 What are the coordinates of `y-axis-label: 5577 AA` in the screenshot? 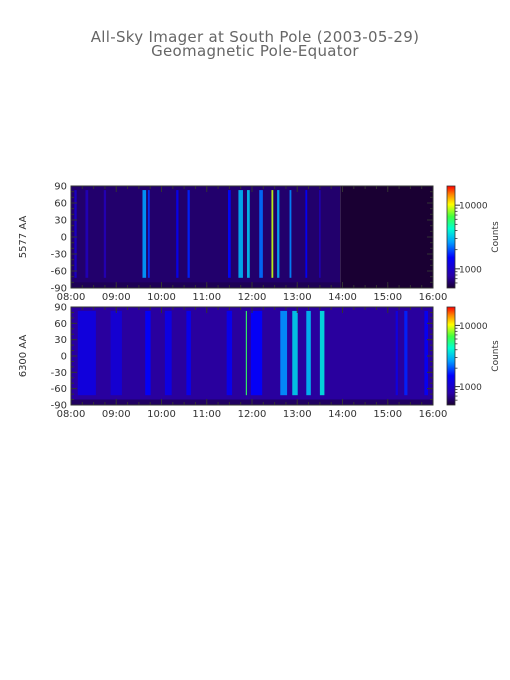 It's located at (23, 237).